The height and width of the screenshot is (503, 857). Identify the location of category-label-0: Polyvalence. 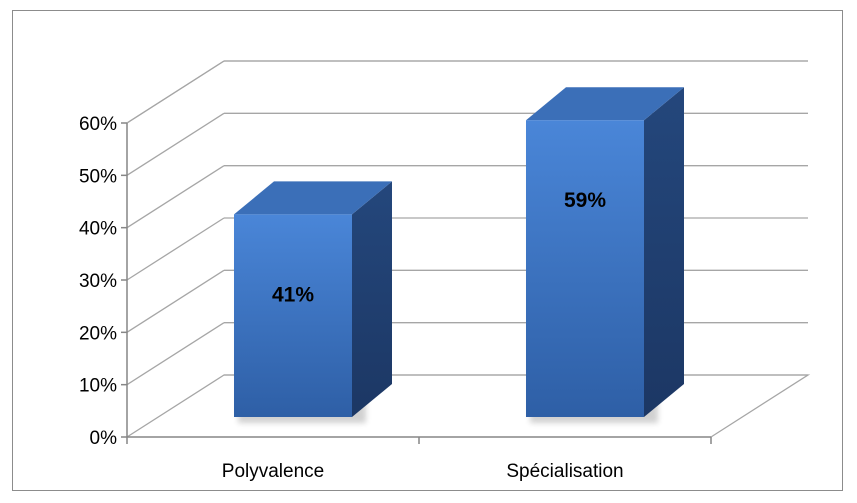
(273, 471).